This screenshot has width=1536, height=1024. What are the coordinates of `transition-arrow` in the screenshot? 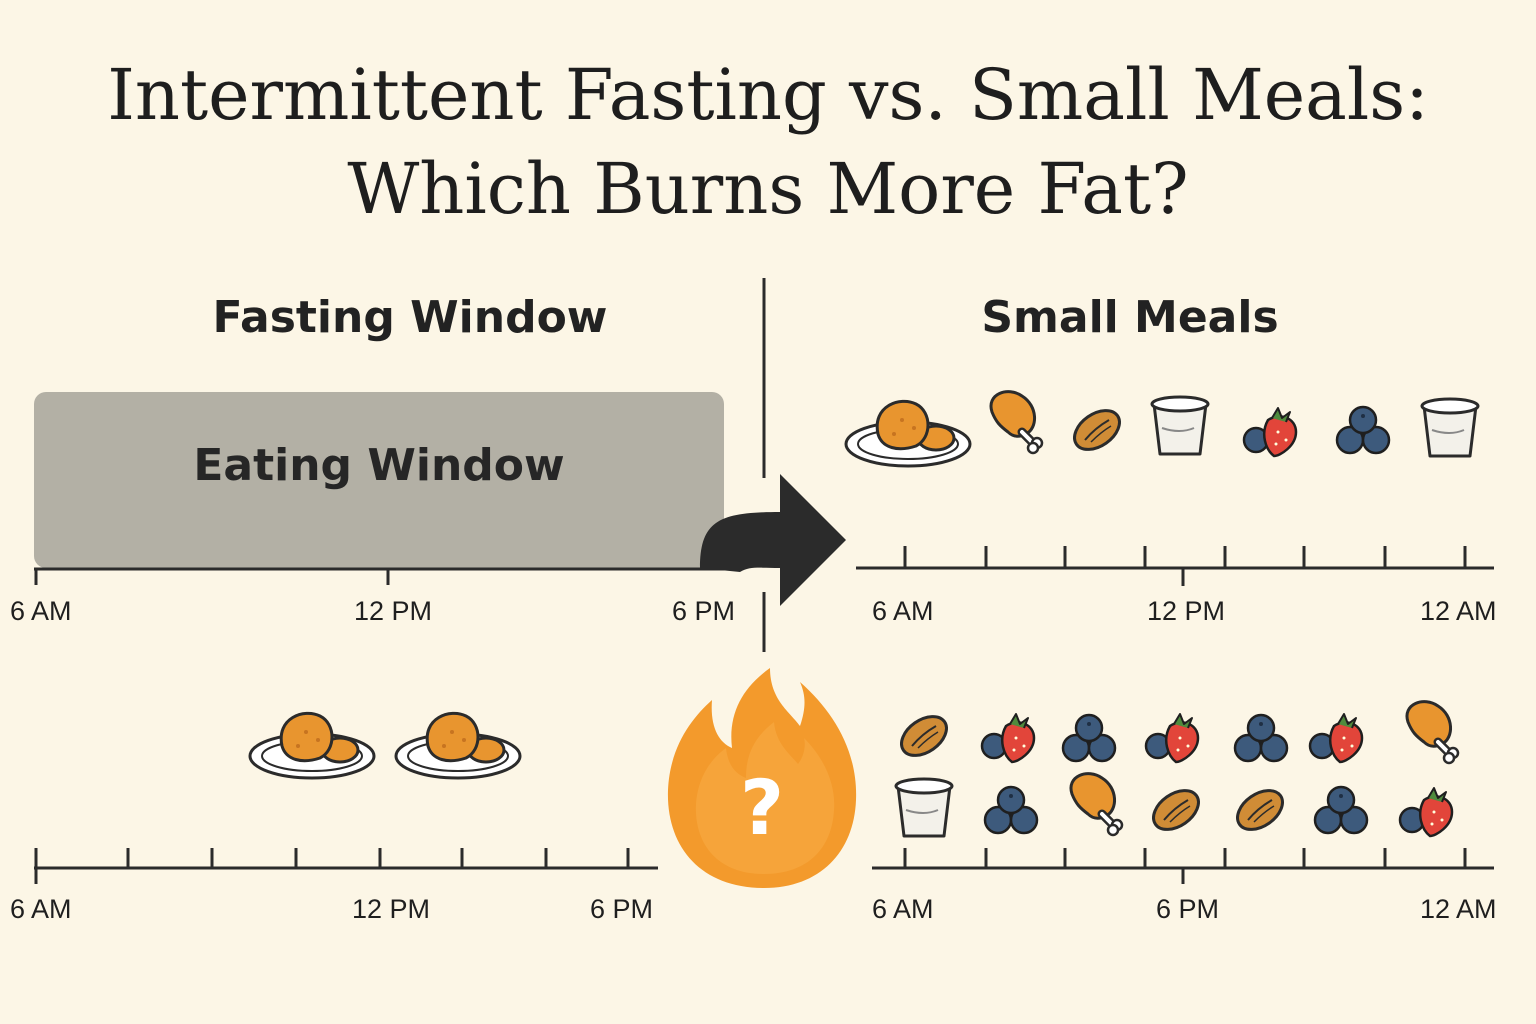 It's located at (773, 540).